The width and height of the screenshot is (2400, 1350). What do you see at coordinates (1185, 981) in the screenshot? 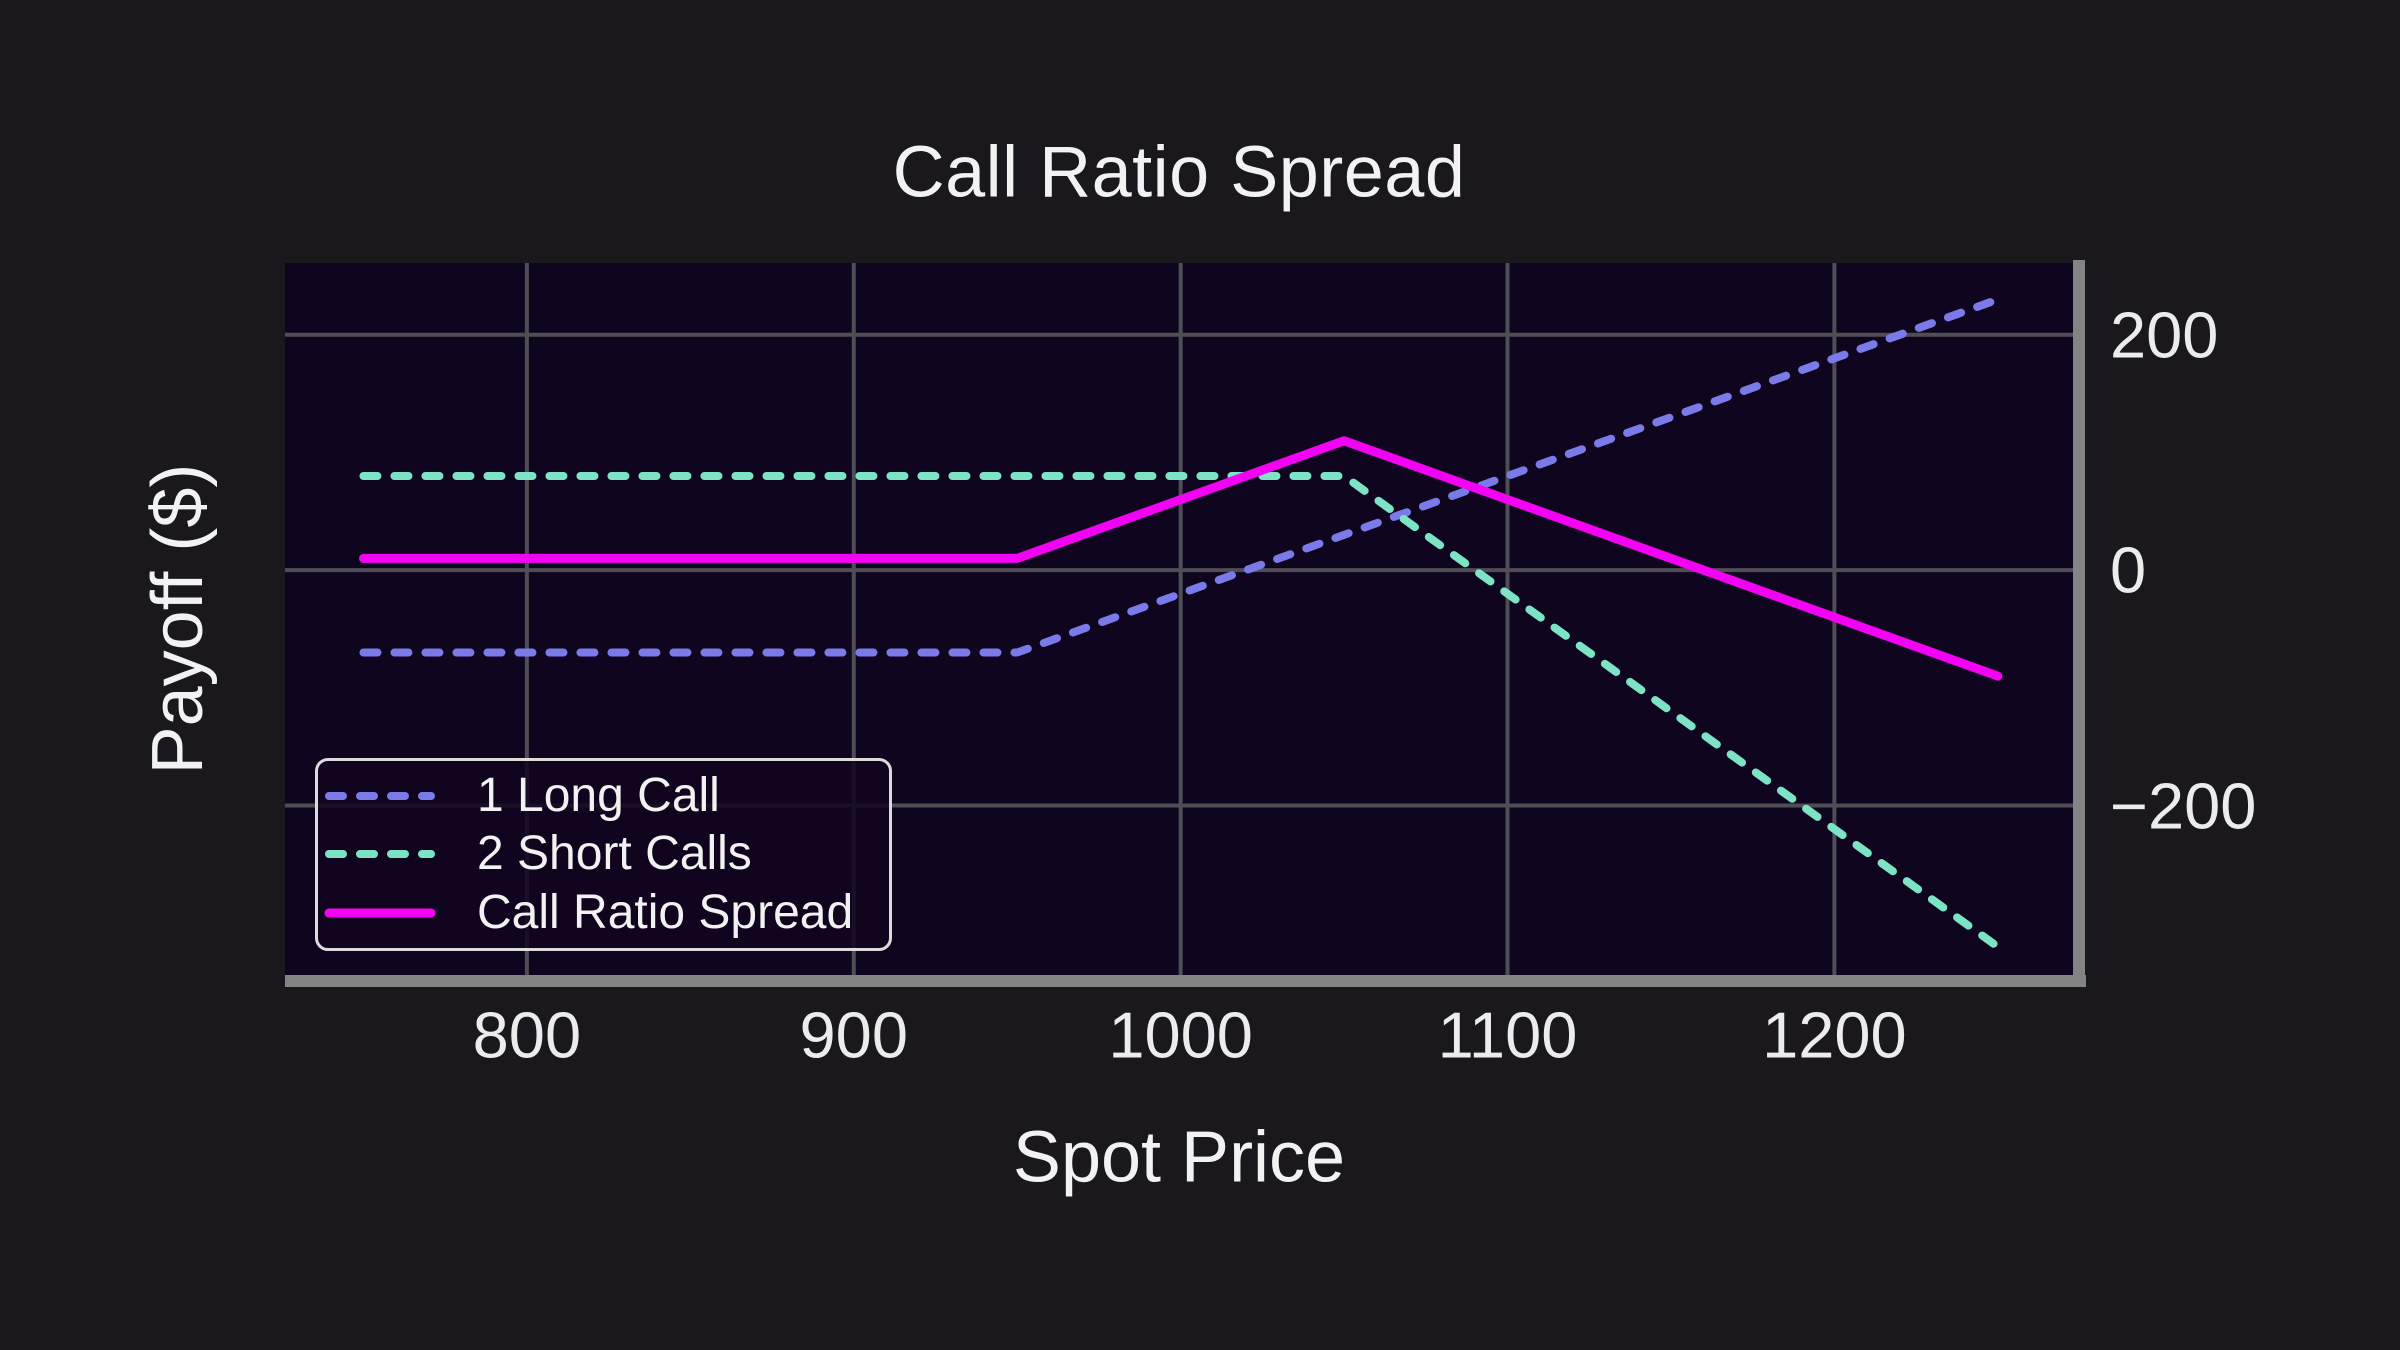
I see `x-axis-spine` at bounding box center [1185, 981].